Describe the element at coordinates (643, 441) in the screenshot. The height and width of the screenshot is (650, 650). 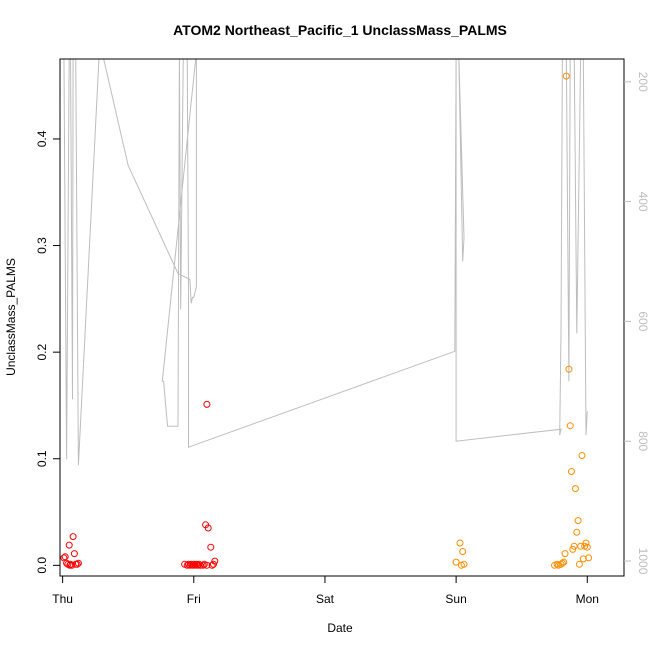
I see `y2-tick-label: 800` at that location.